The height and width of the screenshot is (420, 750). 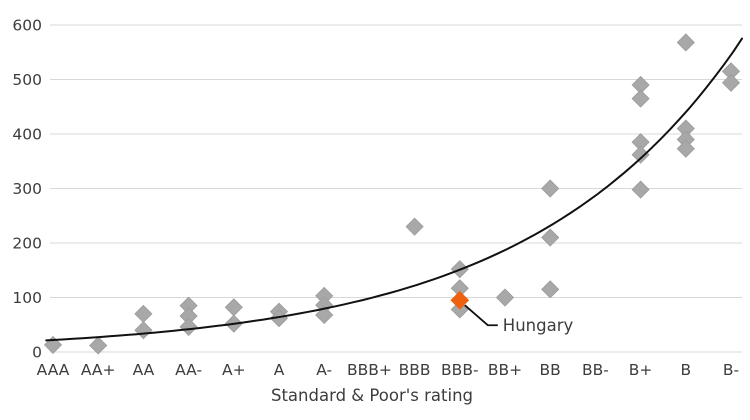 I want to click on x-tick-label-AA-: AA-, so click(x=188, y=370).